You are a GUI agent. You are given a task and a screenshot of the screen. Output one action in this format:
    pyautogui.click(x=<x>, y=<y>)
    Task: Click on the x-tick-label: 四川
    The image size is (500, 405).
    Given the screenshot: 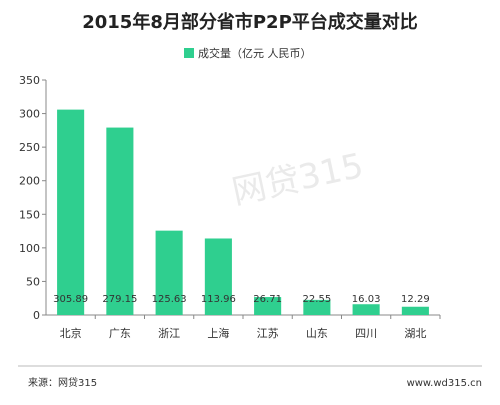 What is the action you would take?
    pyautogui.click(x=366, y=333)
    